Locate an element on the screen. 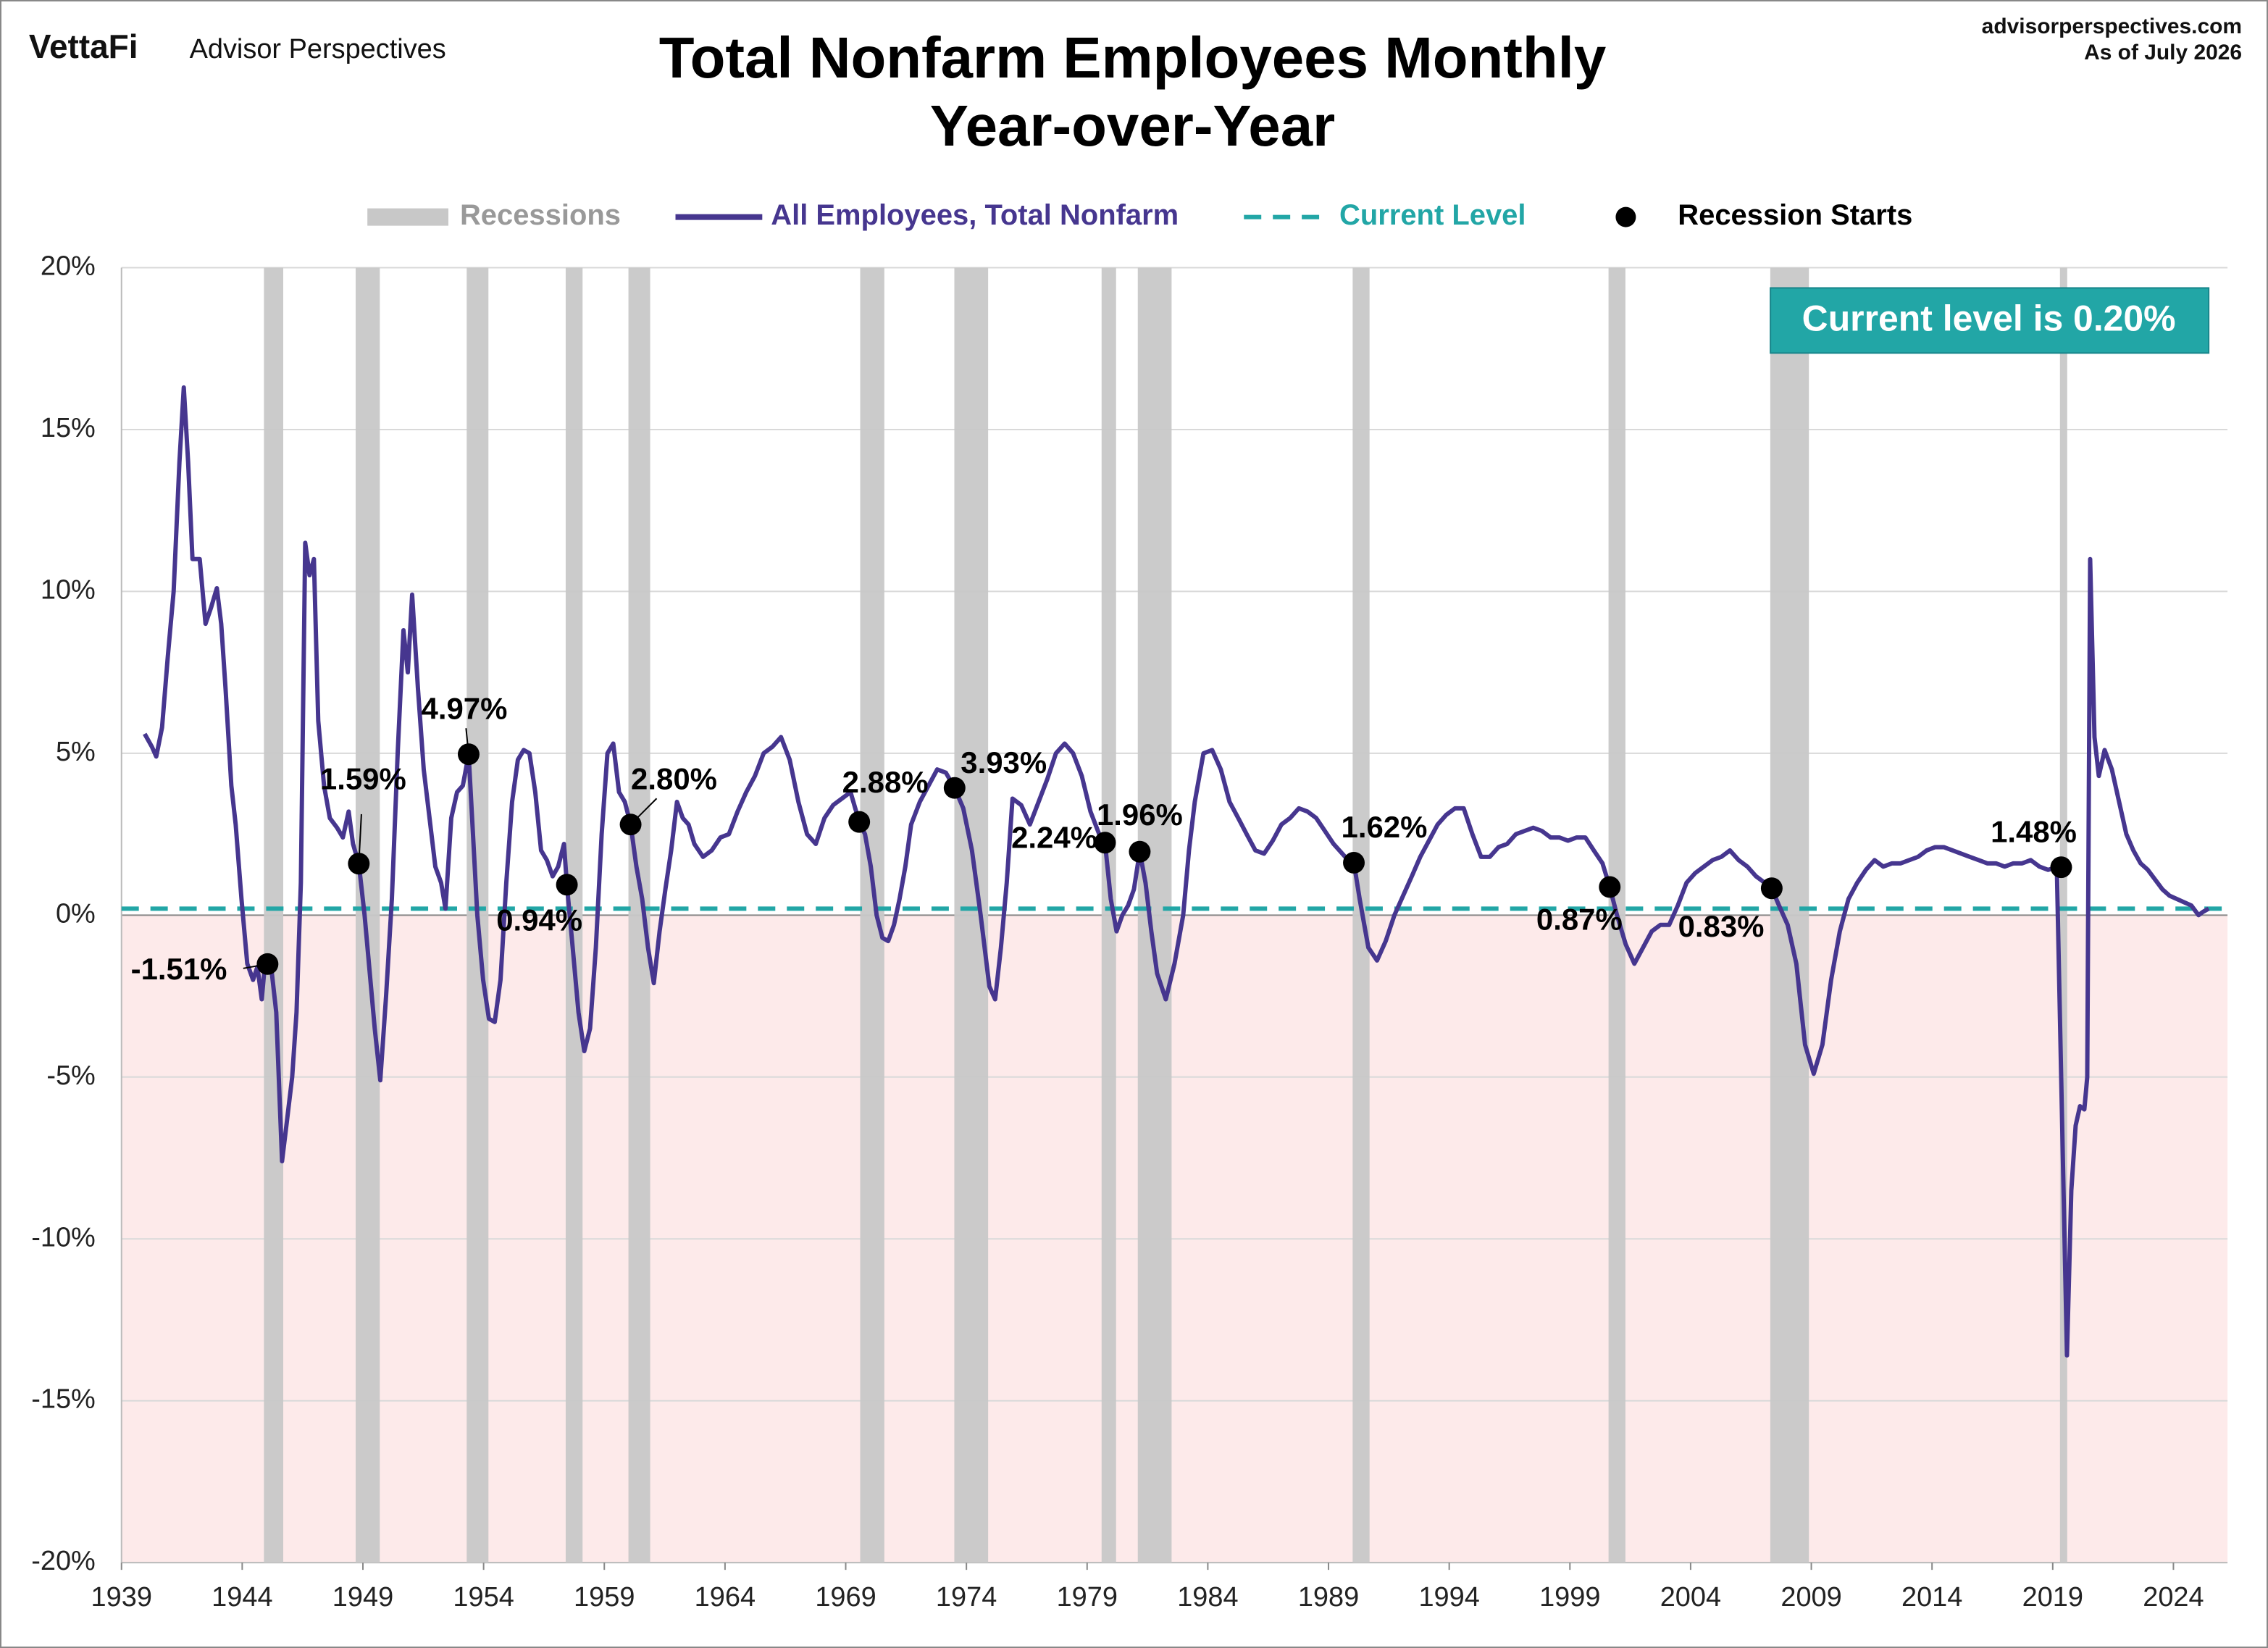  publisher: Advisor Perspectives is located at coordinates (318, 49).